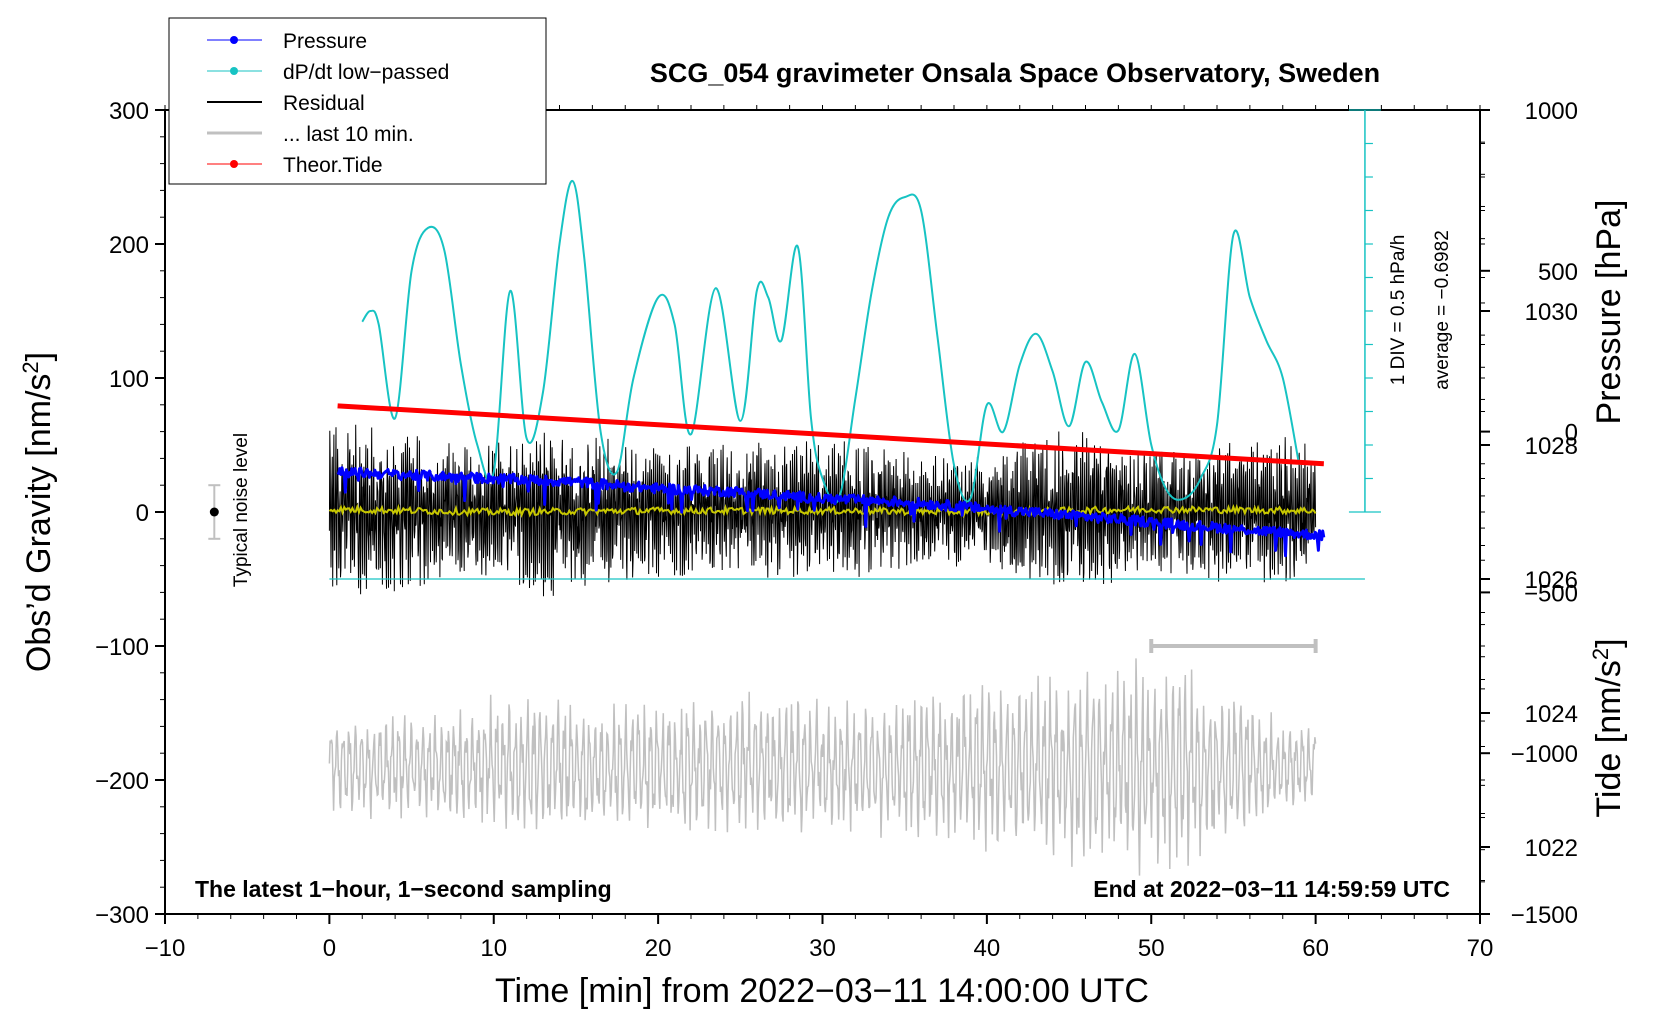 Image resolution: width=1660 pixels, height=1020 pixels. I want to click on x-tick-label: −10, so click(165, 948).